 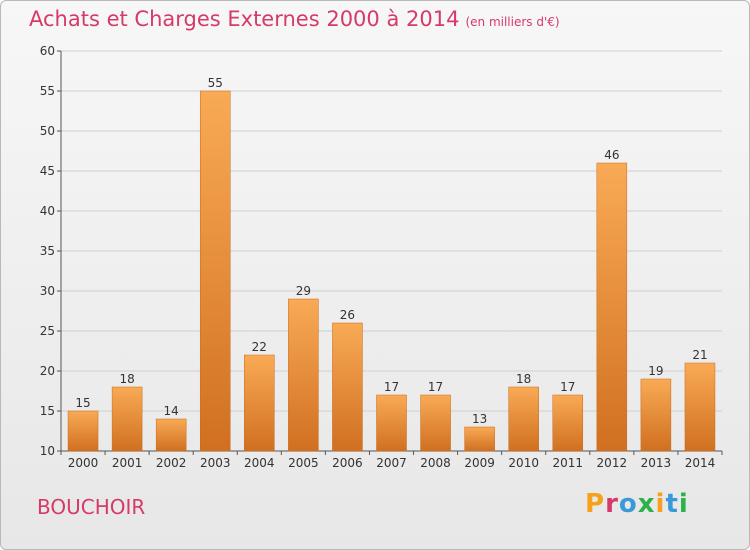 I want to click on data-label-2013: 19, so click(x=655, y=371).